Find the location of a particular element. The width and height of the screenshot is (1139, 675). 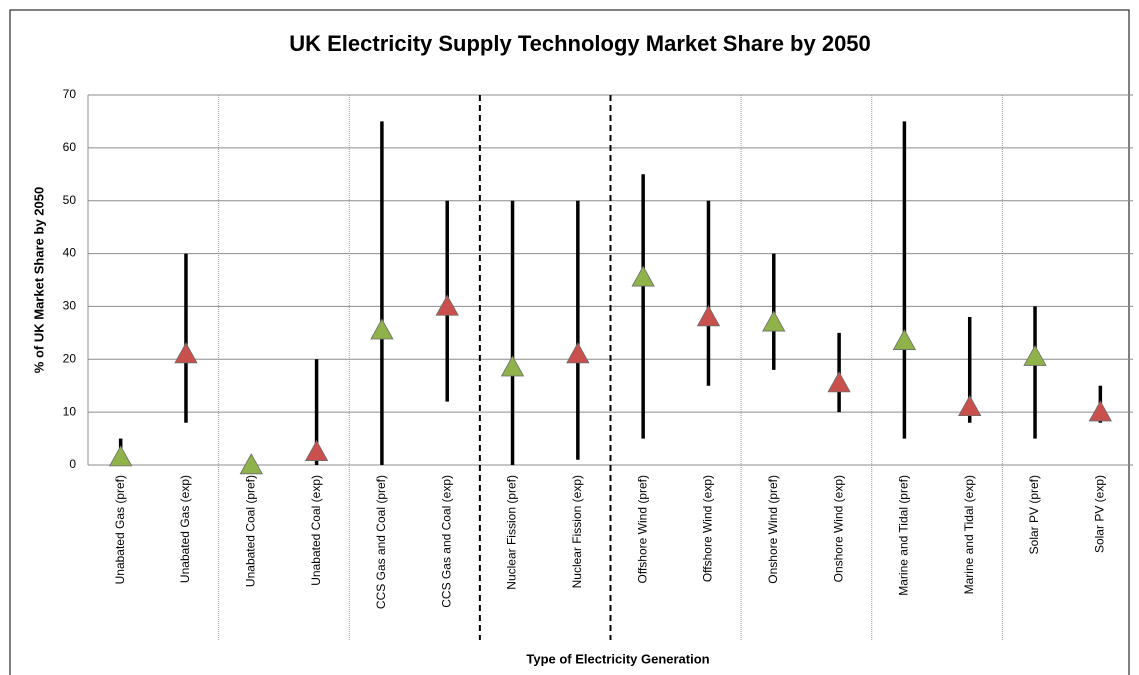

x-tick-label: Onshore Wind (pref) is located at coordinates (773, 529).